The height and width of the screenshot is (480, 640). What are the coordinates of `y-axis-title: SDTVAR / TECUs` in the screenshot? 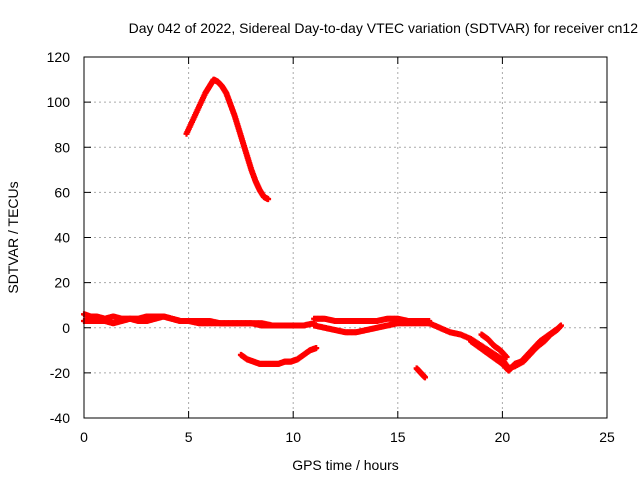 It's located at (13, 237).